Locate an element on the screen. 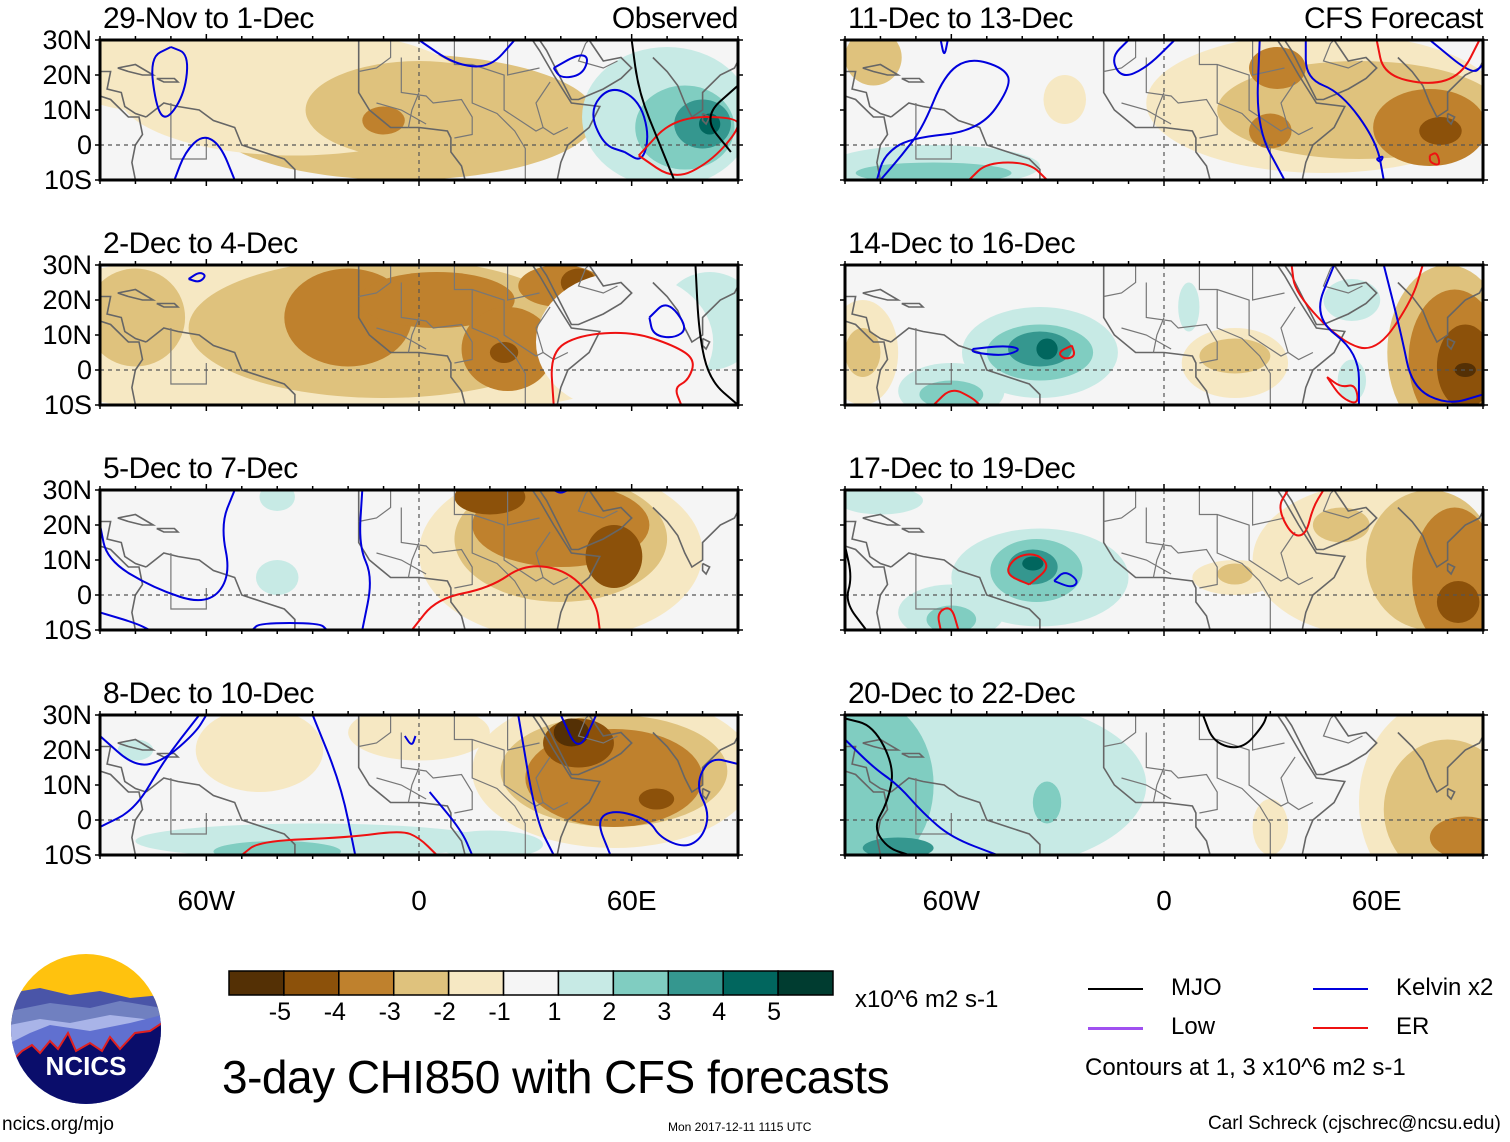 This screenshot has width=1510, height=1142. contours-note: Contours at 1, 3 x10^6 m2 s-1 is located at coordinates (1245, 1067).